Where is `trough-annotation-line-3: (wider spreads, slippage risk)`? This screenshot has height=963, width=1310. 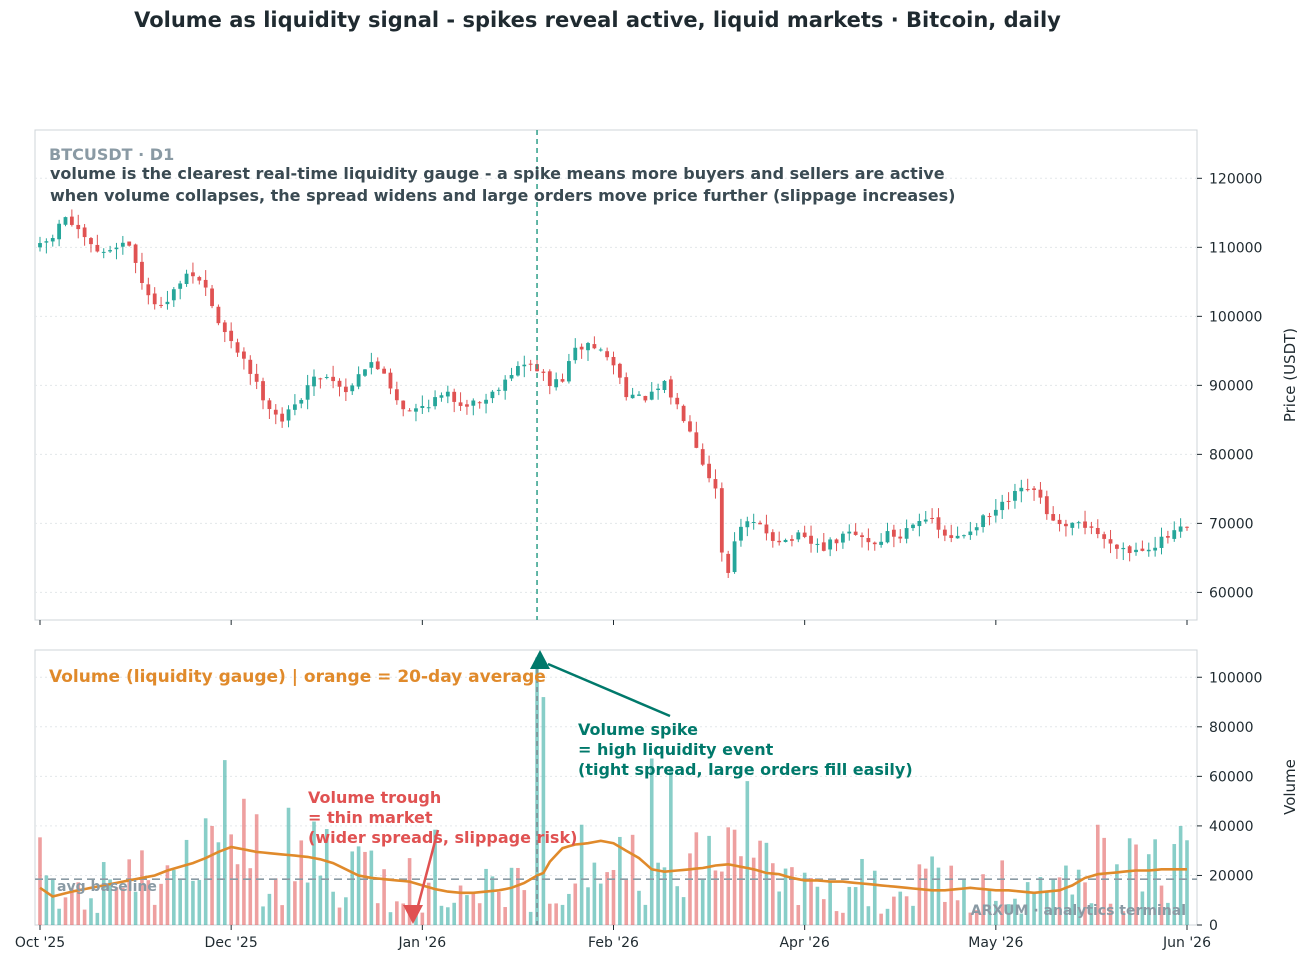 trough-annotation-line-3: (wider spreads, slippage risk) is located at coordinates (442, 837).